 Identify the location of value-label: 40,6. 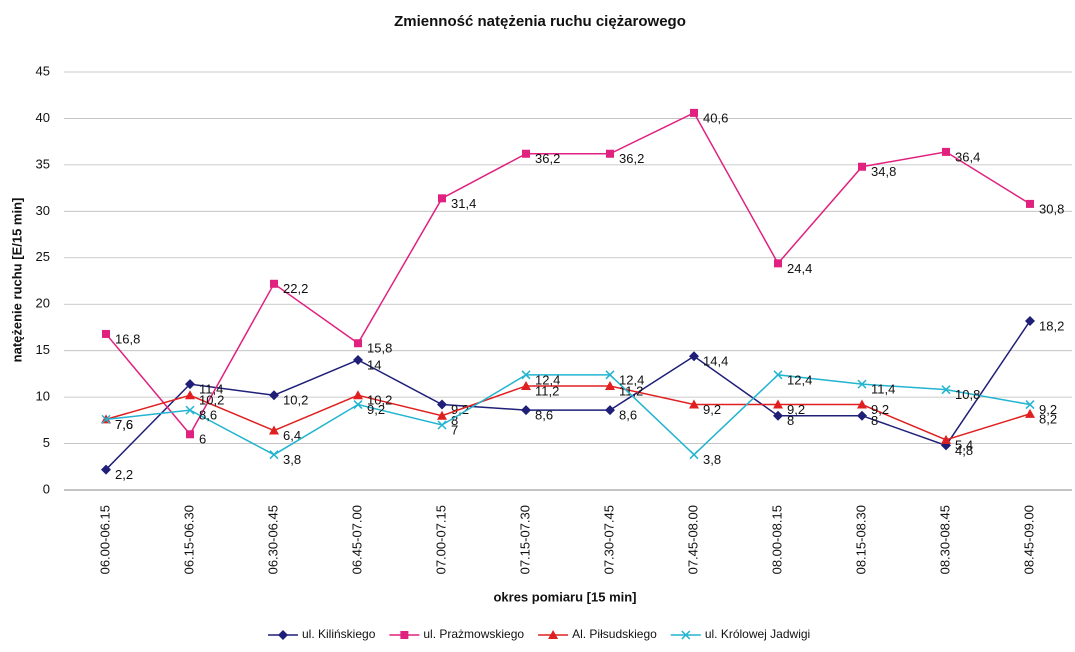
(715, 117).